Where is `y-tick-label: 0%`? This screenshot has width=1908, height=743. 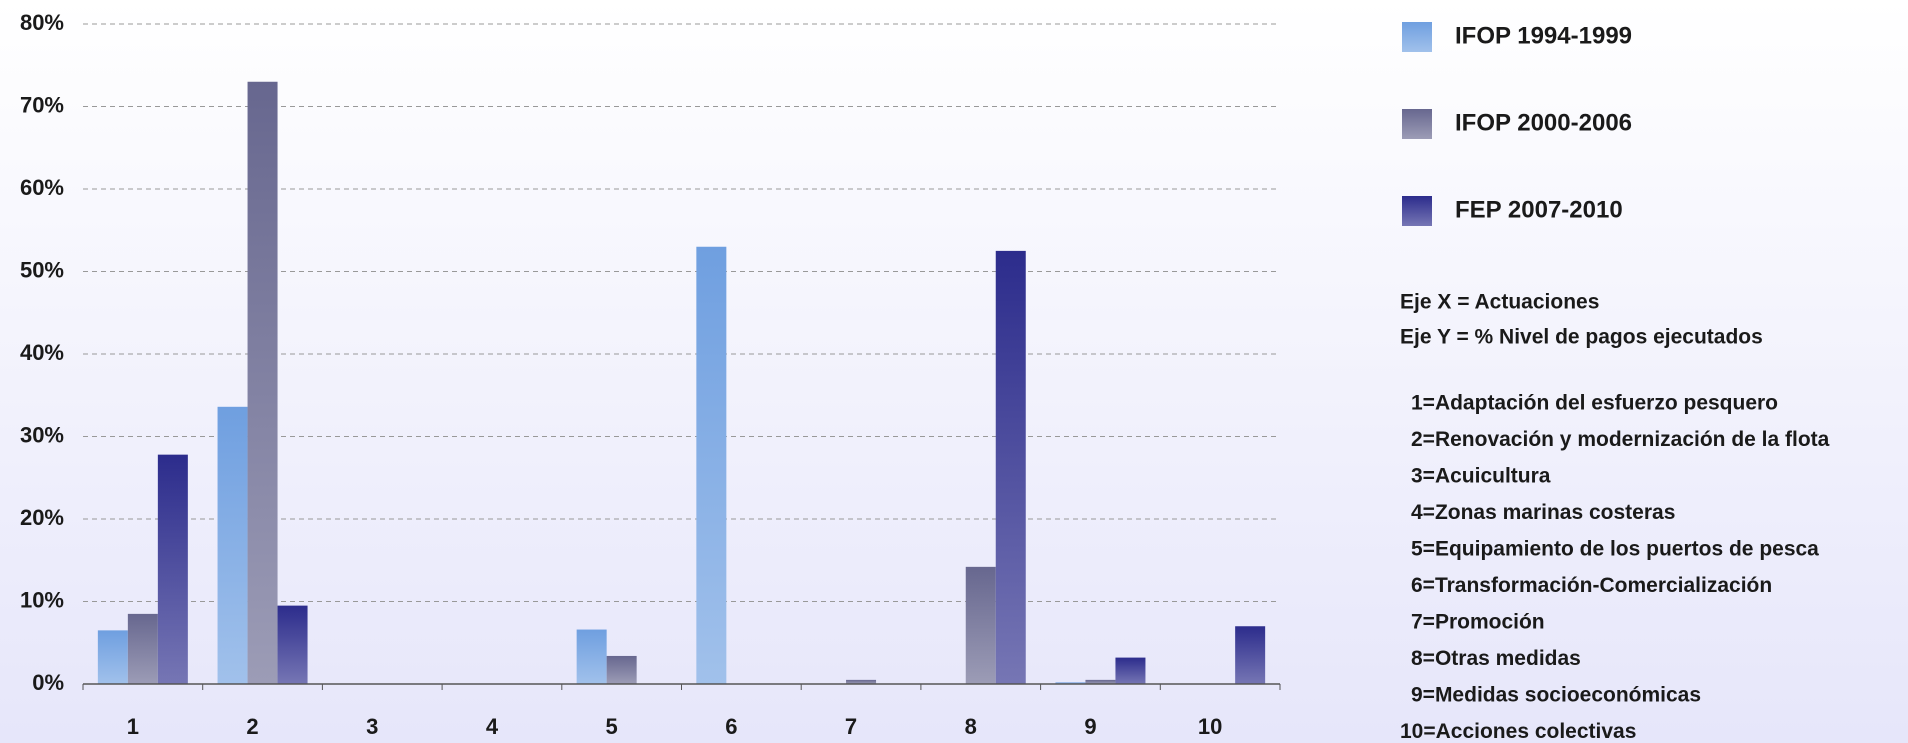
y-tick-label: 0% is located at coordinates (48, 682).